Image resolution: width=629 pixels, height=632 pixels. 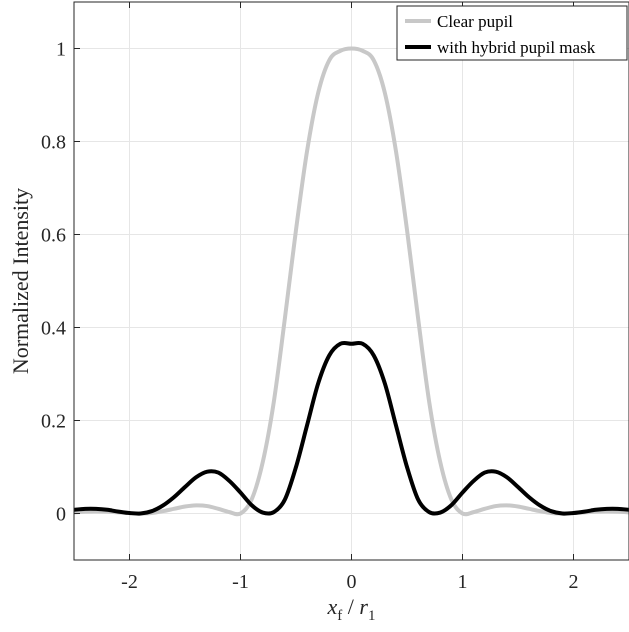 I want to click on x-tick-label: -1, so click(x=240, y=582).